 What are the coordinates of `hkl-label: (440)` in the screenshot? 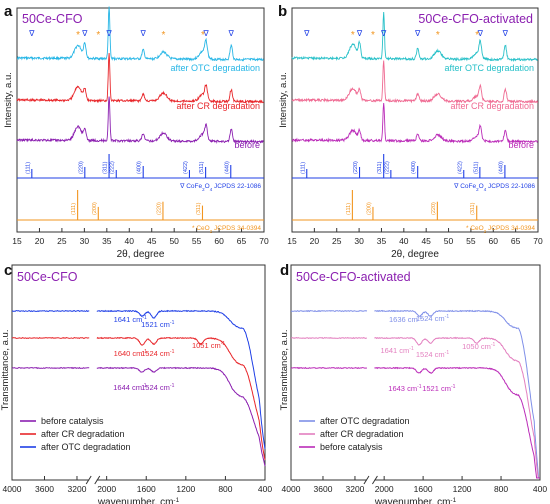 It's located at (501, 167).